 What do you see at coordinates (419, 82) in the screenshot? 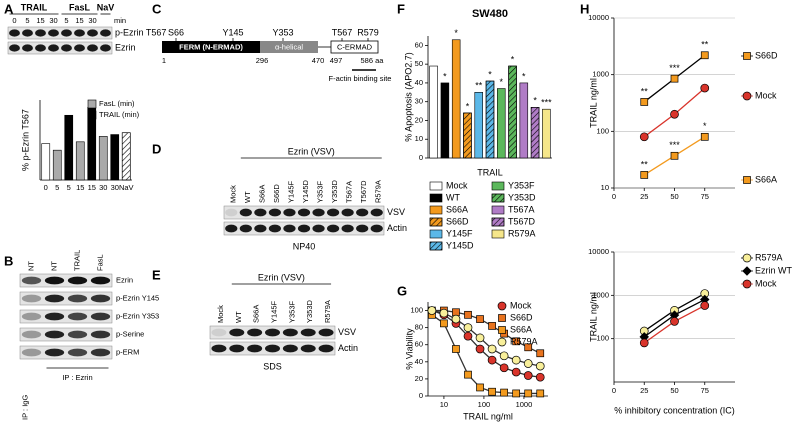
I see `y-tick-label: 40` at bounding box center [419, 82].